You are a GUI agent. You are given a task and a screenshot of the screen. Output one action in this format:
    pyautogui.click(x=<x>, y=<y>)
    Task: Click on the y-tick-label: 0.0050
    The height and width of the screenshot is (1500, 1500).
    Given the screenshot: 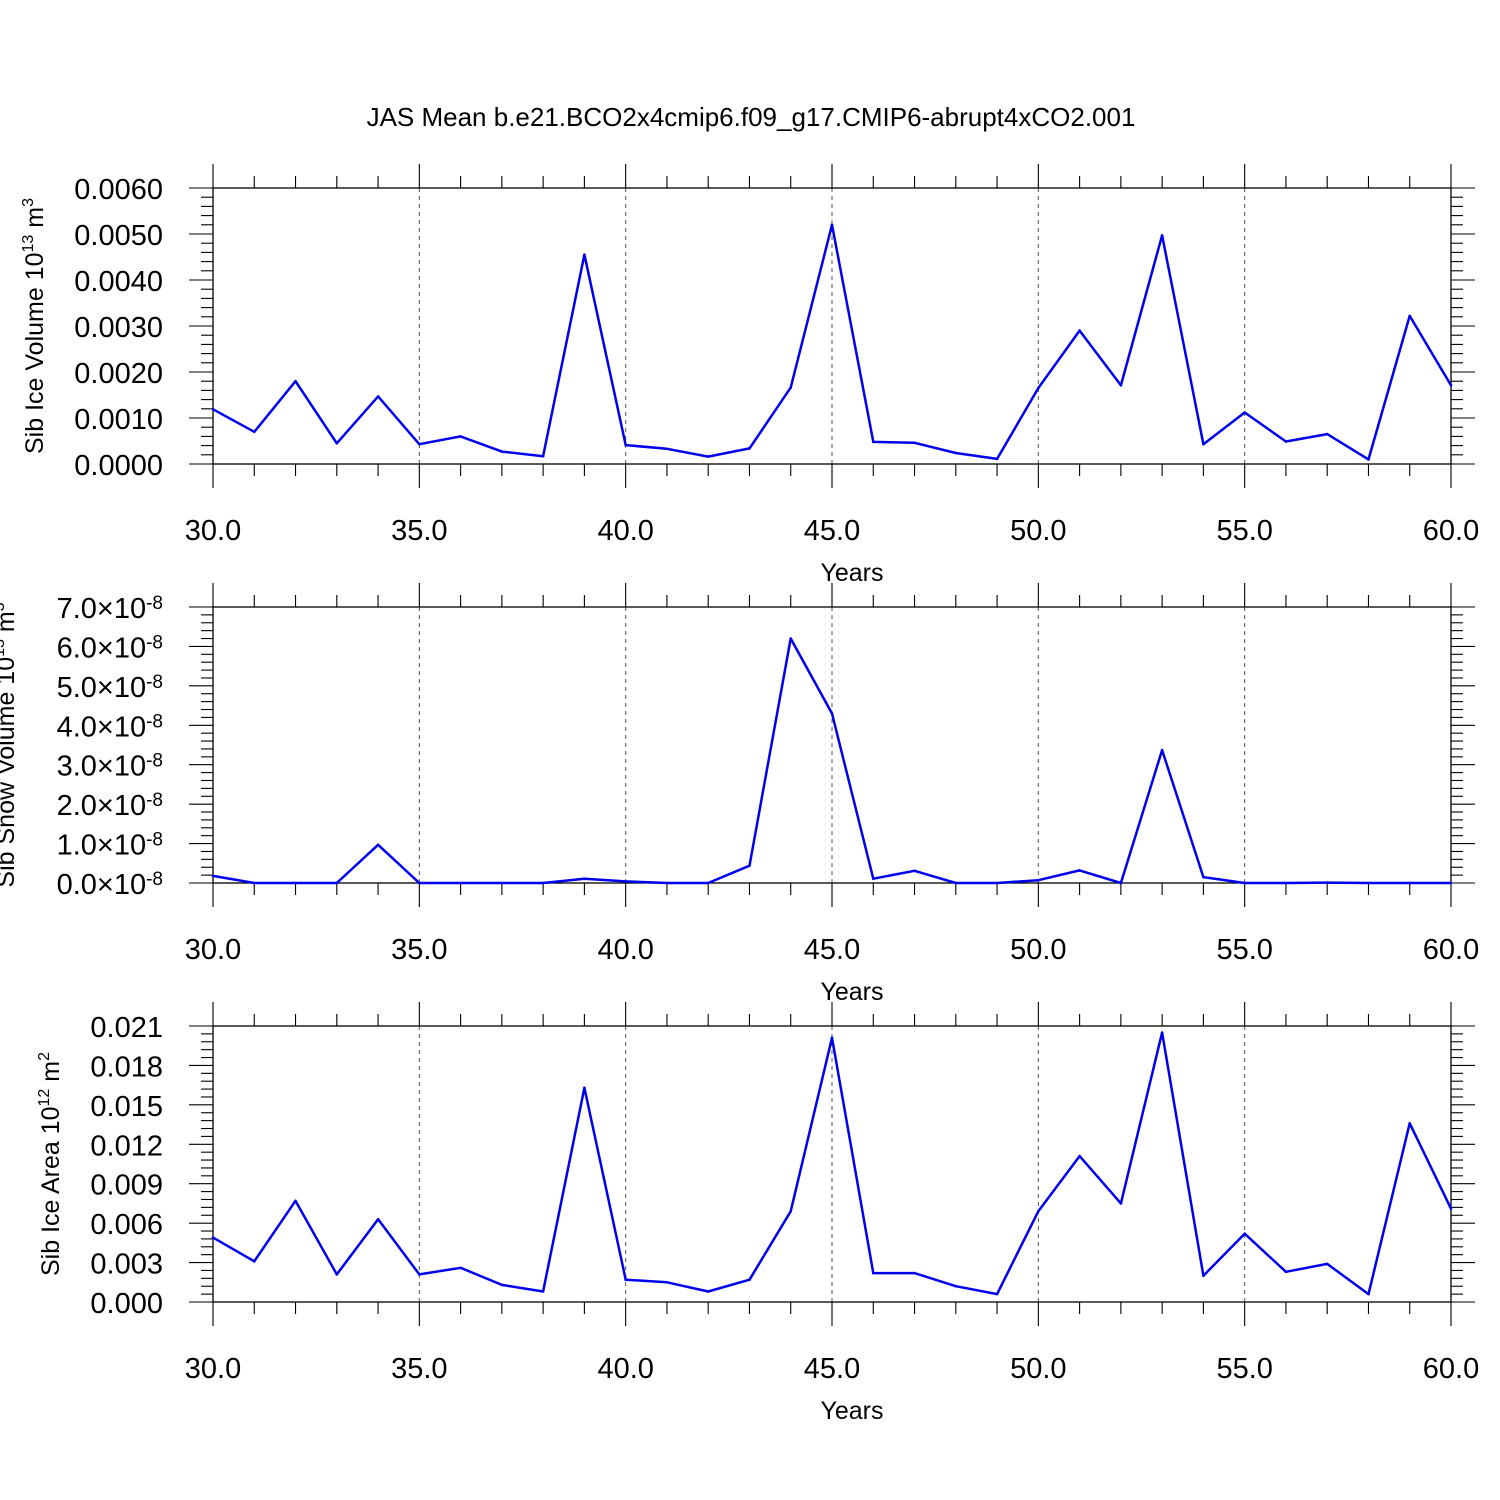 What is the action you would take?
    pyautogui.click(x=118, y=236)
    